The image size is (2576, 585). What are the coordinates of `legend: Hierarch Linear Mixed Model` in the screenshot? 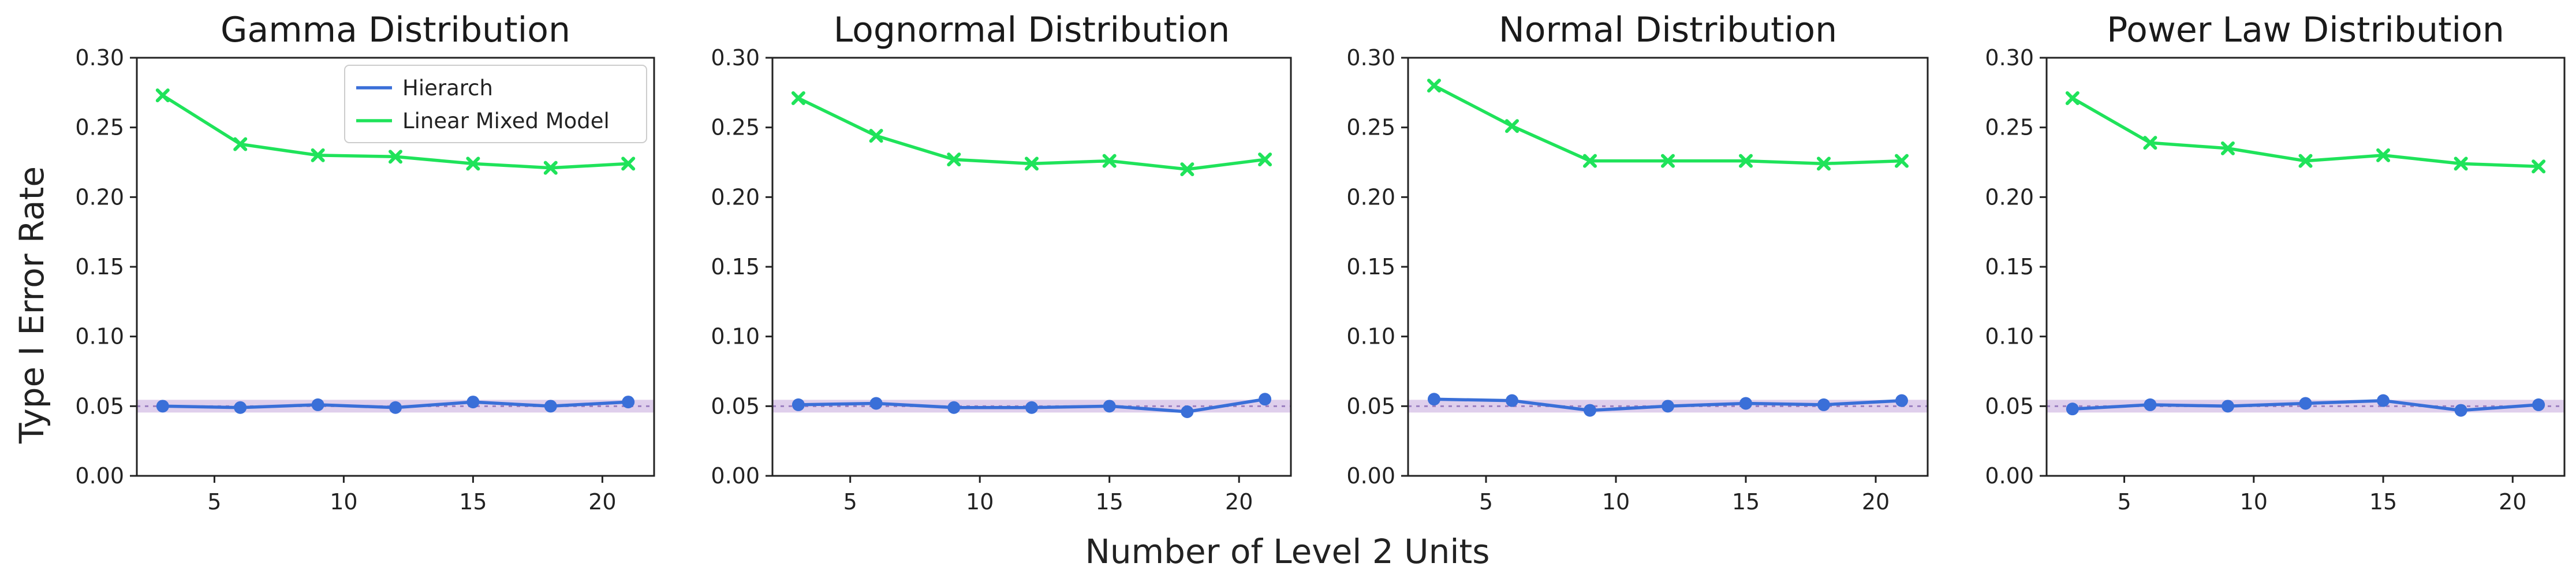 It's located at (495, 104).